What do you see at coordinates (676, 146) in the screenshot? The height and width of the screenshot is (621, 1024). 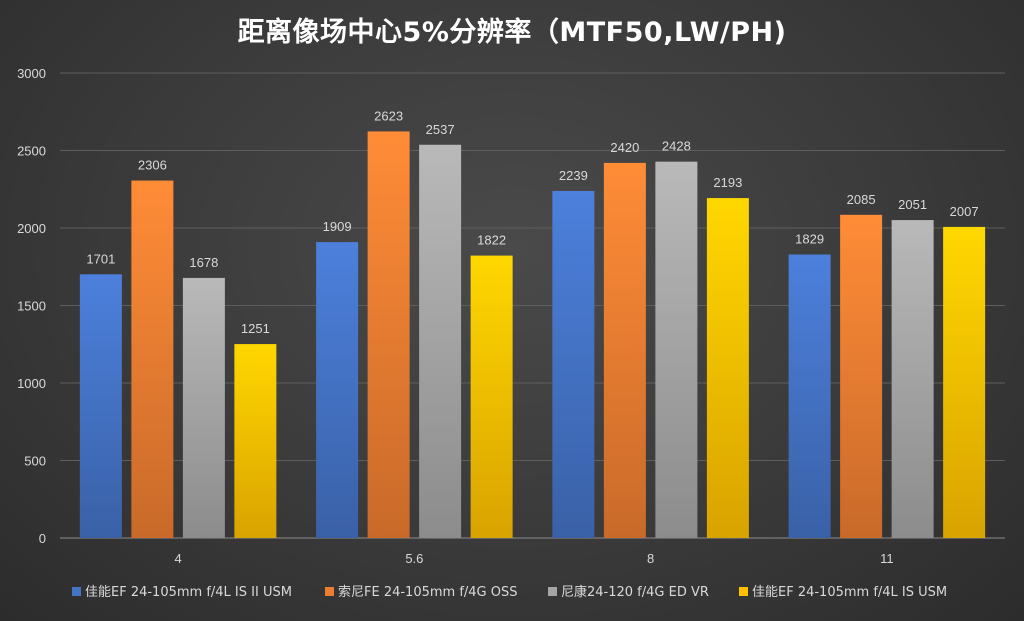 I see `data-label: 2428` at bounding box center [676, 146].